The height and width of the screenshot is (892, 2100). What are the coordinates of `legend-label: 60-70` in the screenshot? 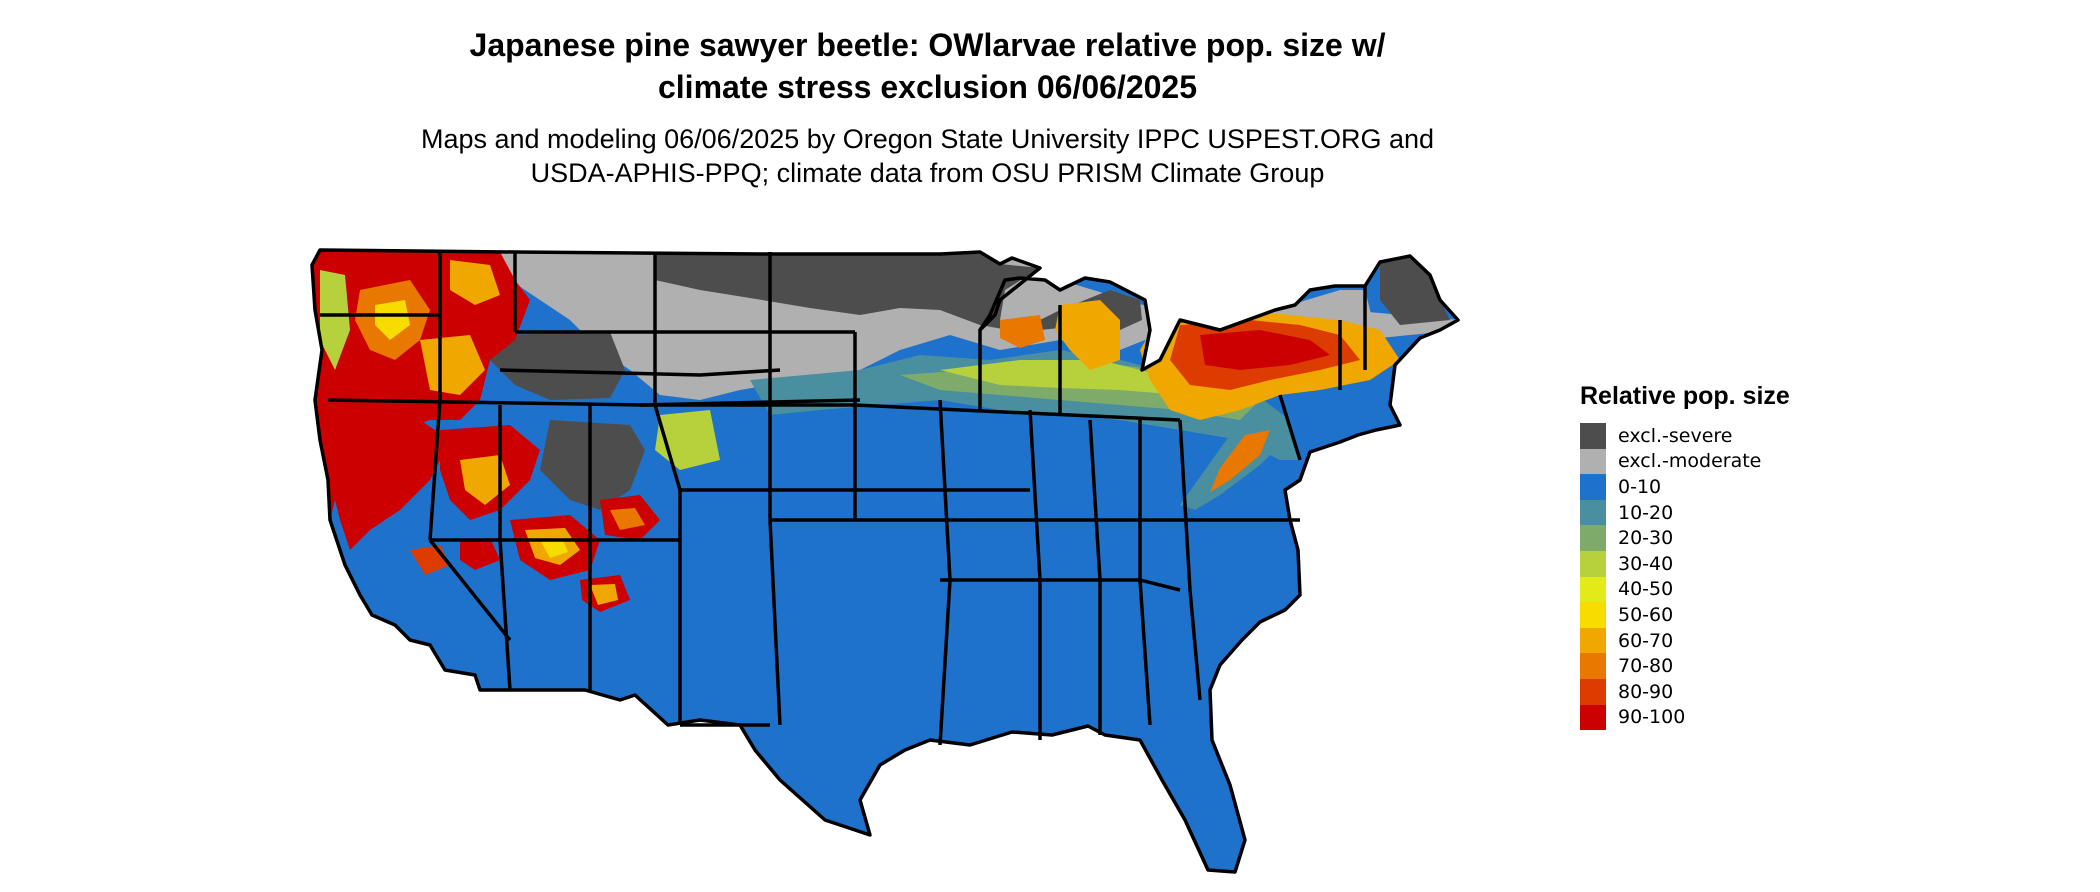 It's located at (1646, 640).